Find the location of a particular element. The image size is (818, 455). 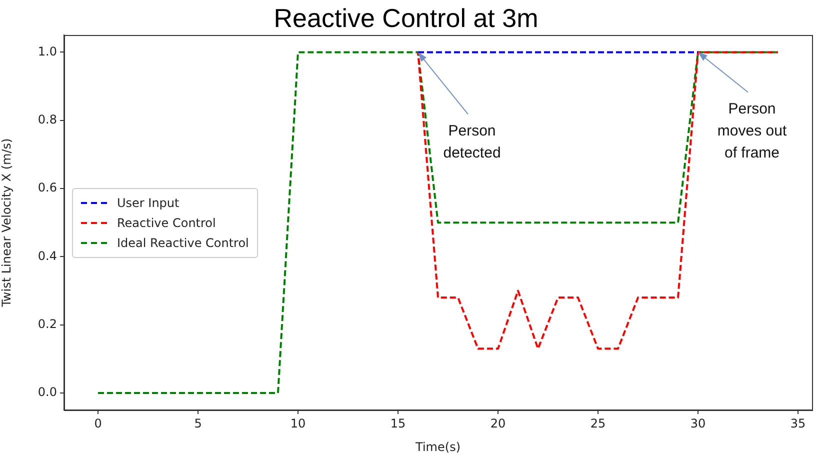

x-tick-label: 10 is located at coordinates (298, 423).